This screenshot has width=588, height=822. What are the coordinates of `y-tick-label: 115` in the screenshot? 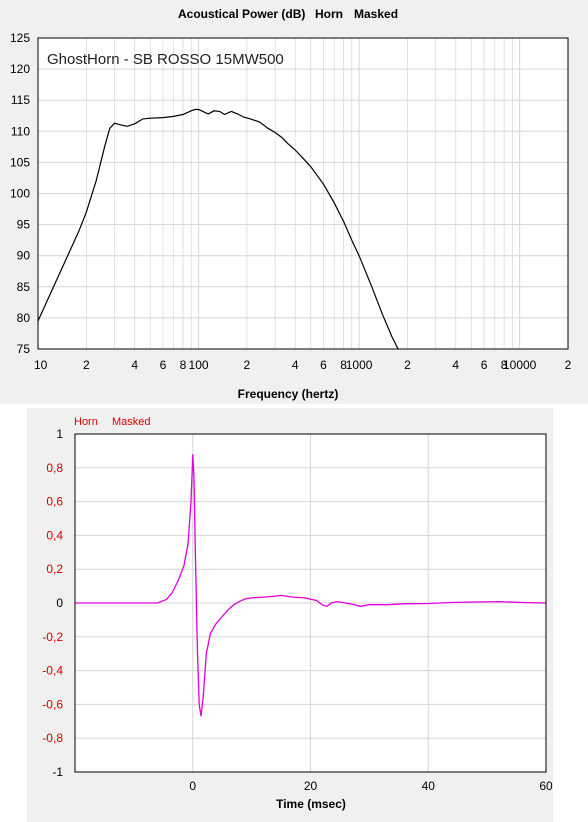 It's located at (20, 100).